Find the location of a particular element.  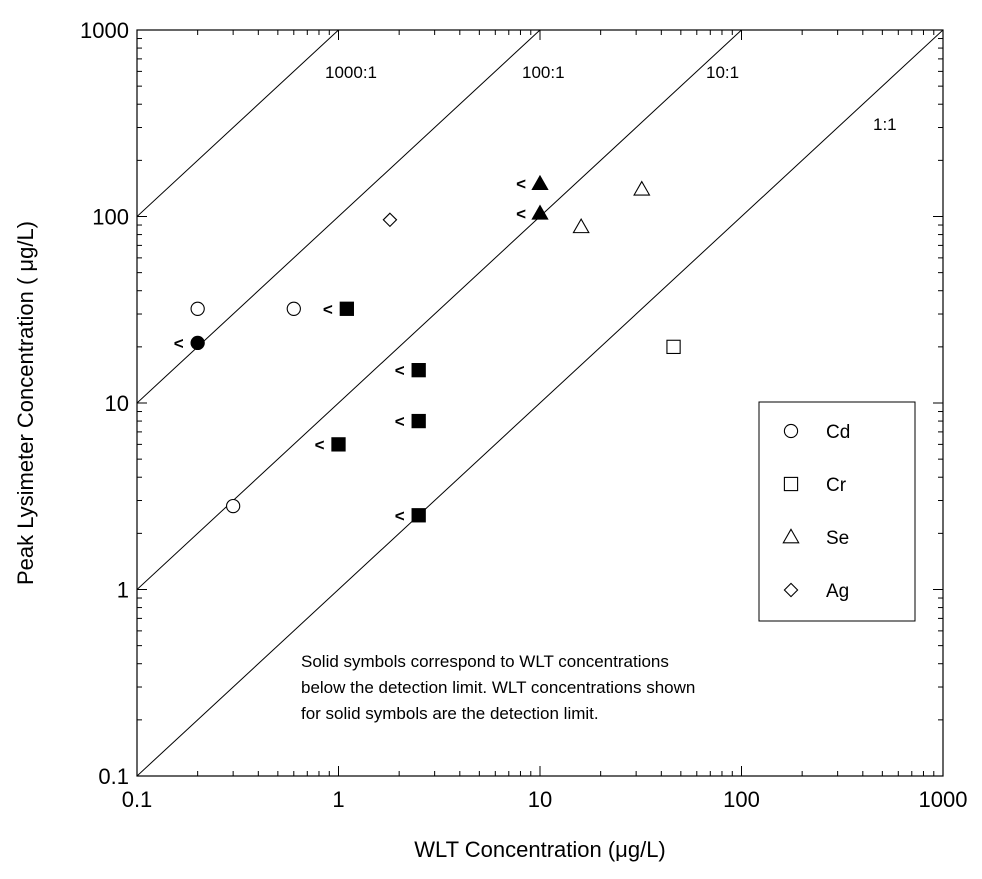

legend-marker-cr is located at coordinates (791, 484).